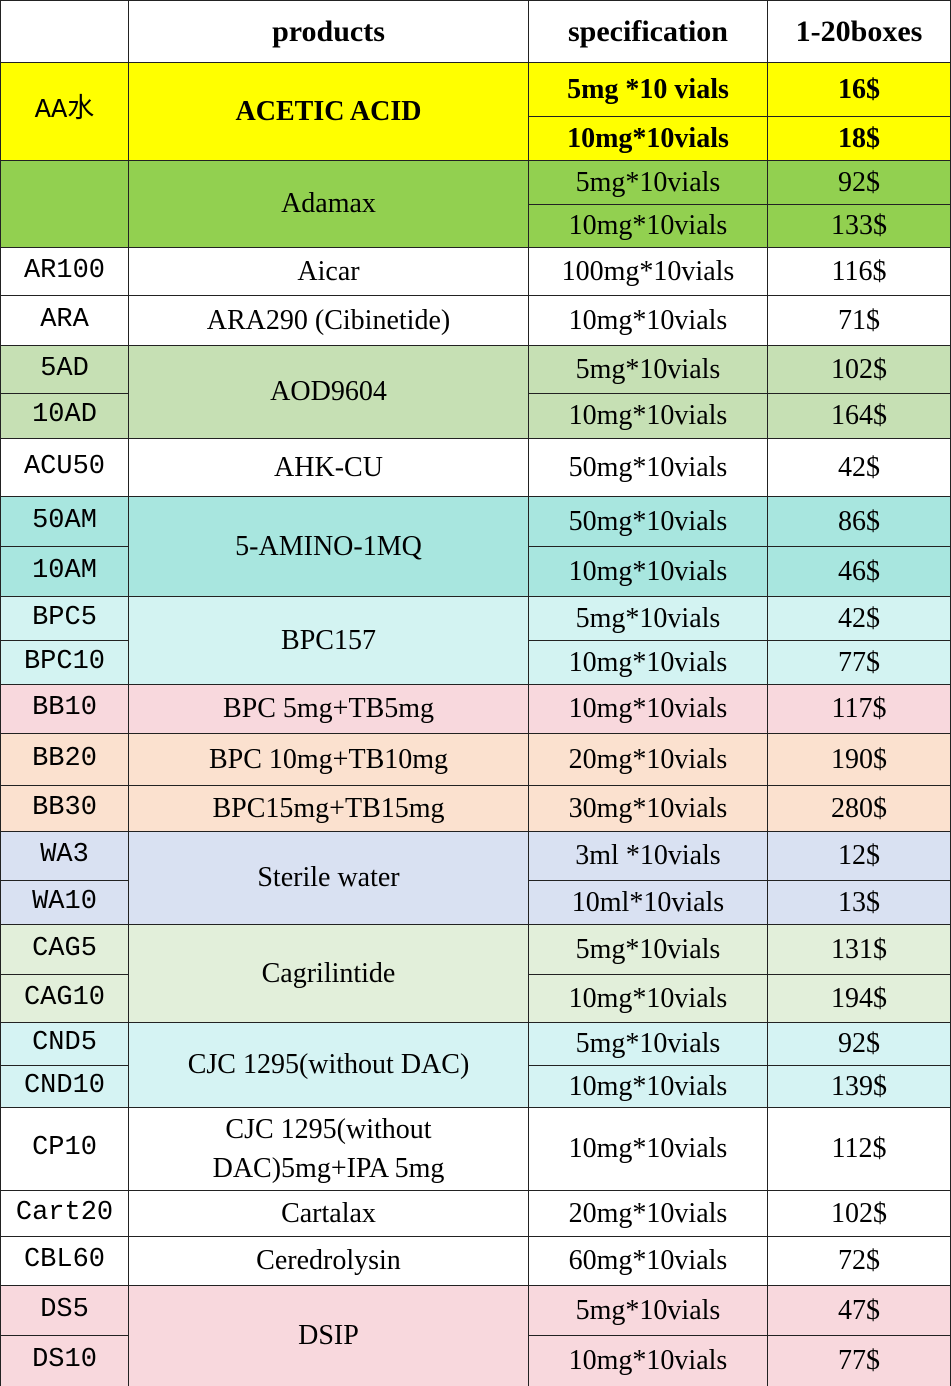  Describe the element at coordinates (64, 663) in the screenshot. I see `code: BPC10` at that location.